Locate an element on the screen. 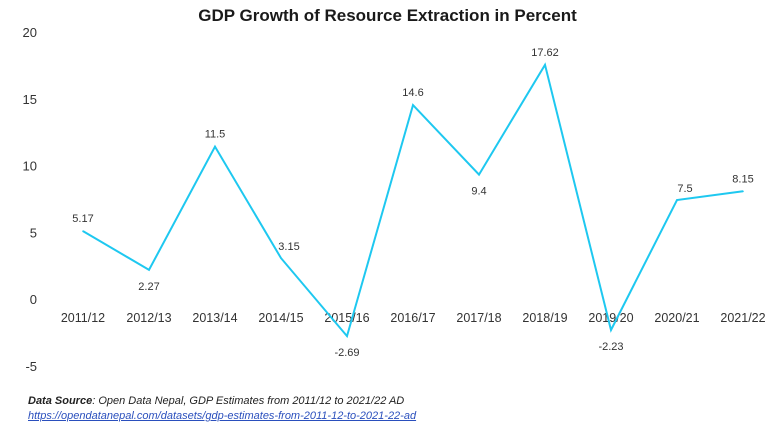 The image size is (775, 436). data-label: 2.27 is located at coordinates (148, 287).